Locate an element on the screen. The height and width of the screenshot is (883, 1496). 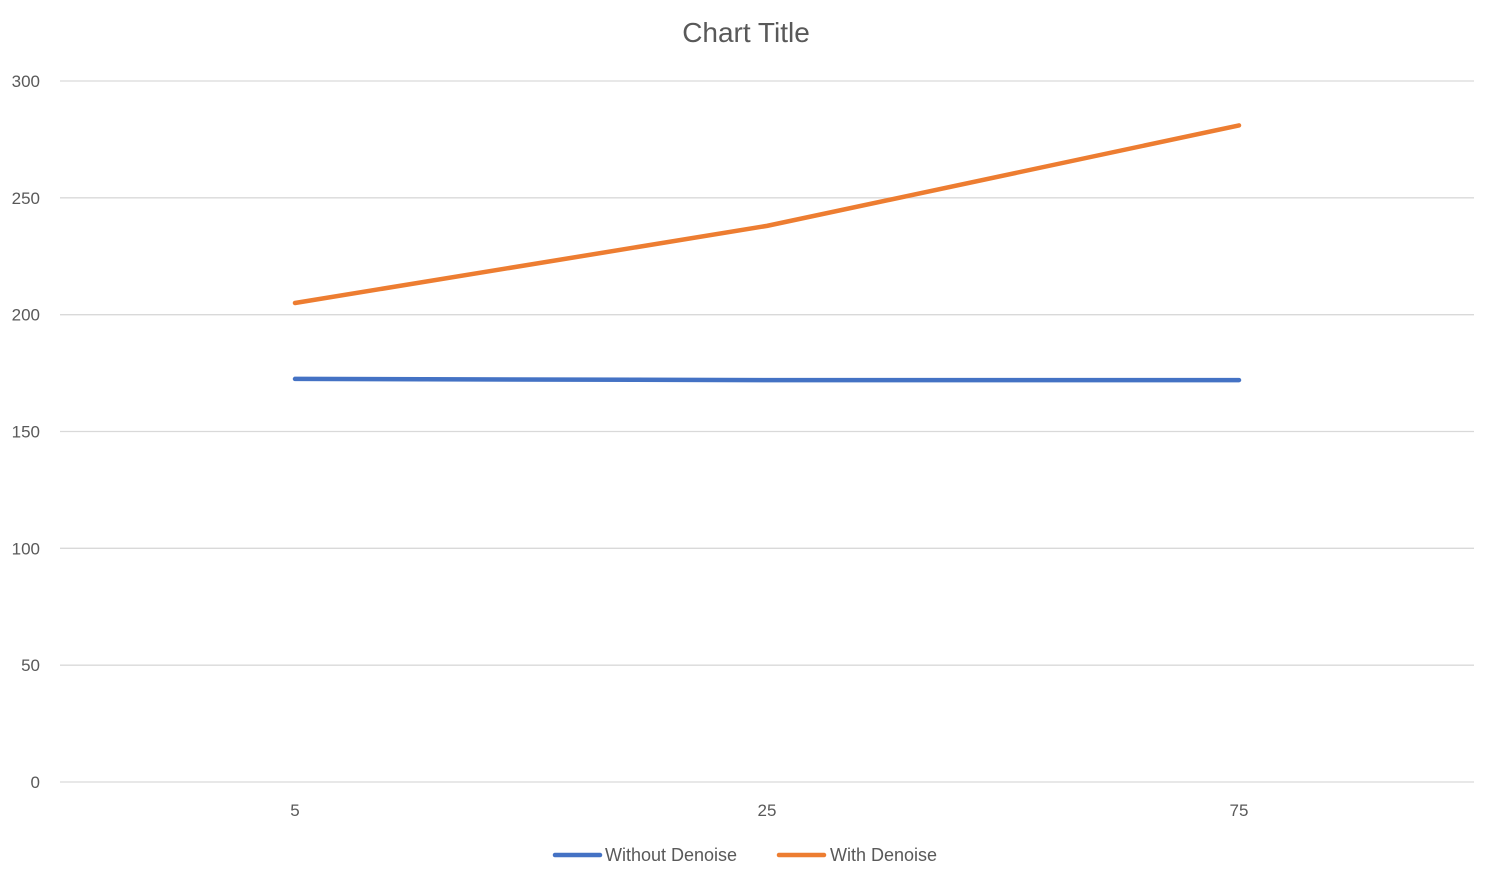
y-tick-label: 300 is located at coordinates (26, 81).